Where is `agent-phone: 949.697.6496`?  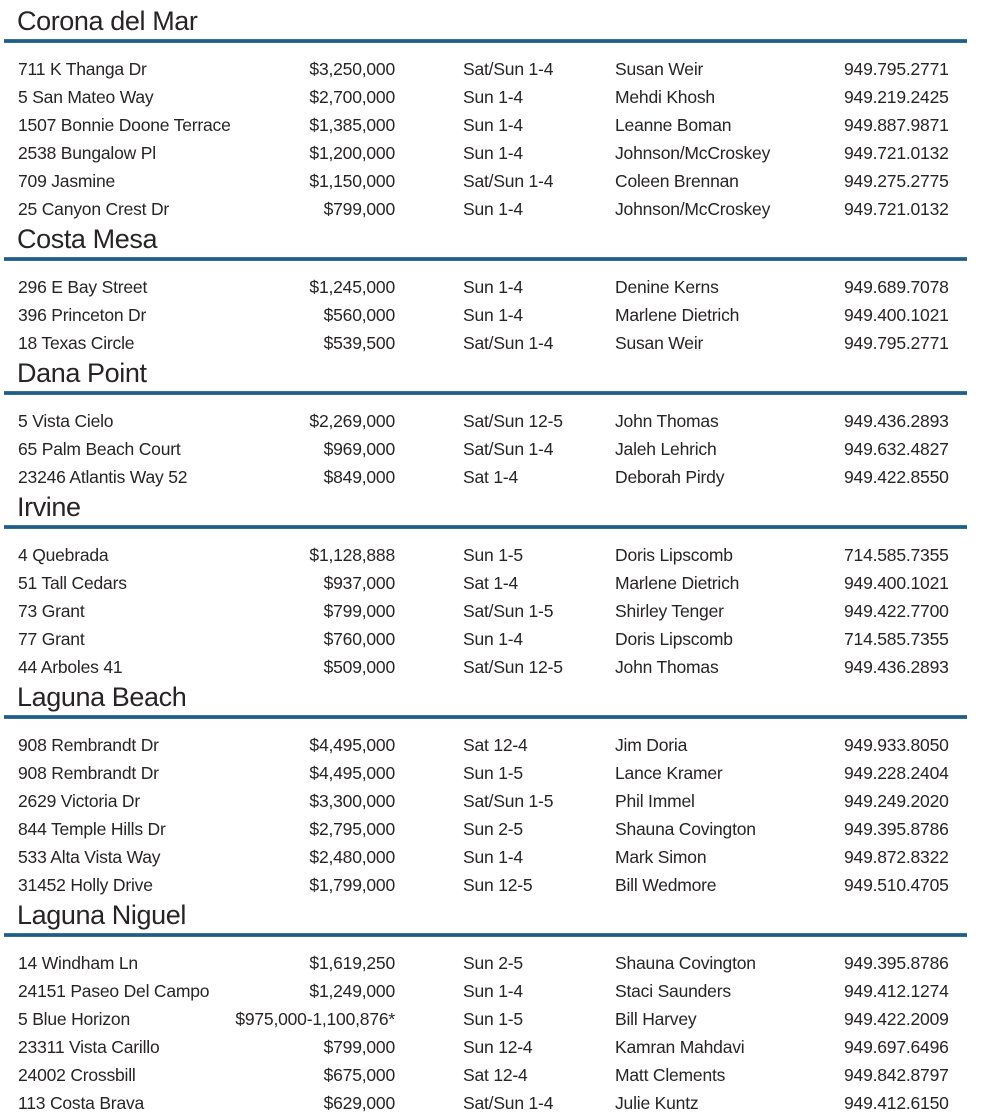
agent-phone: 949.697.6496 is located at coordinates (896, 1047).